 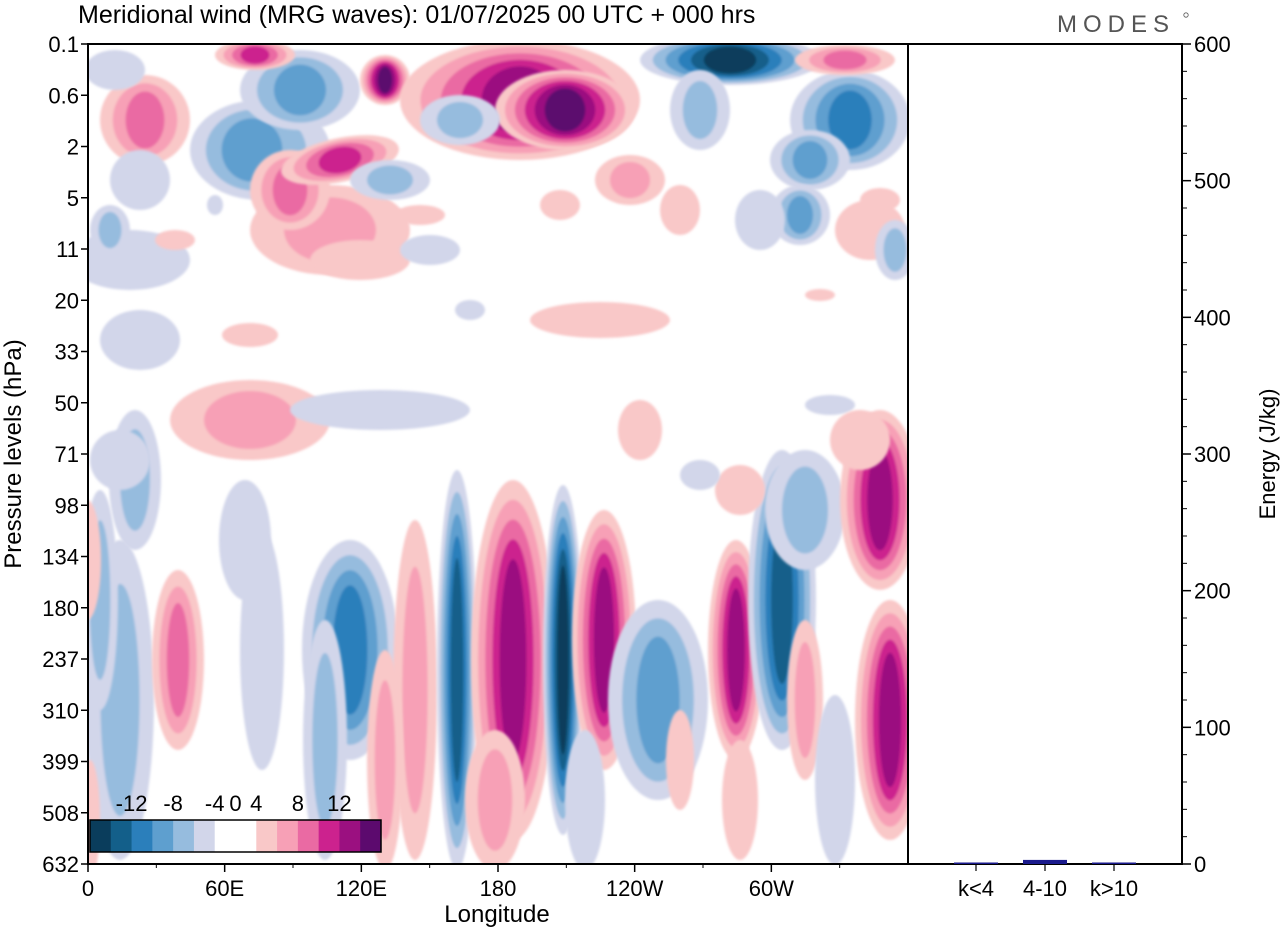 What do you see at coordinates (1212, 317) in the screenshot?
I see `energy-tick-label: 400` at bounding box center [1212, 317].